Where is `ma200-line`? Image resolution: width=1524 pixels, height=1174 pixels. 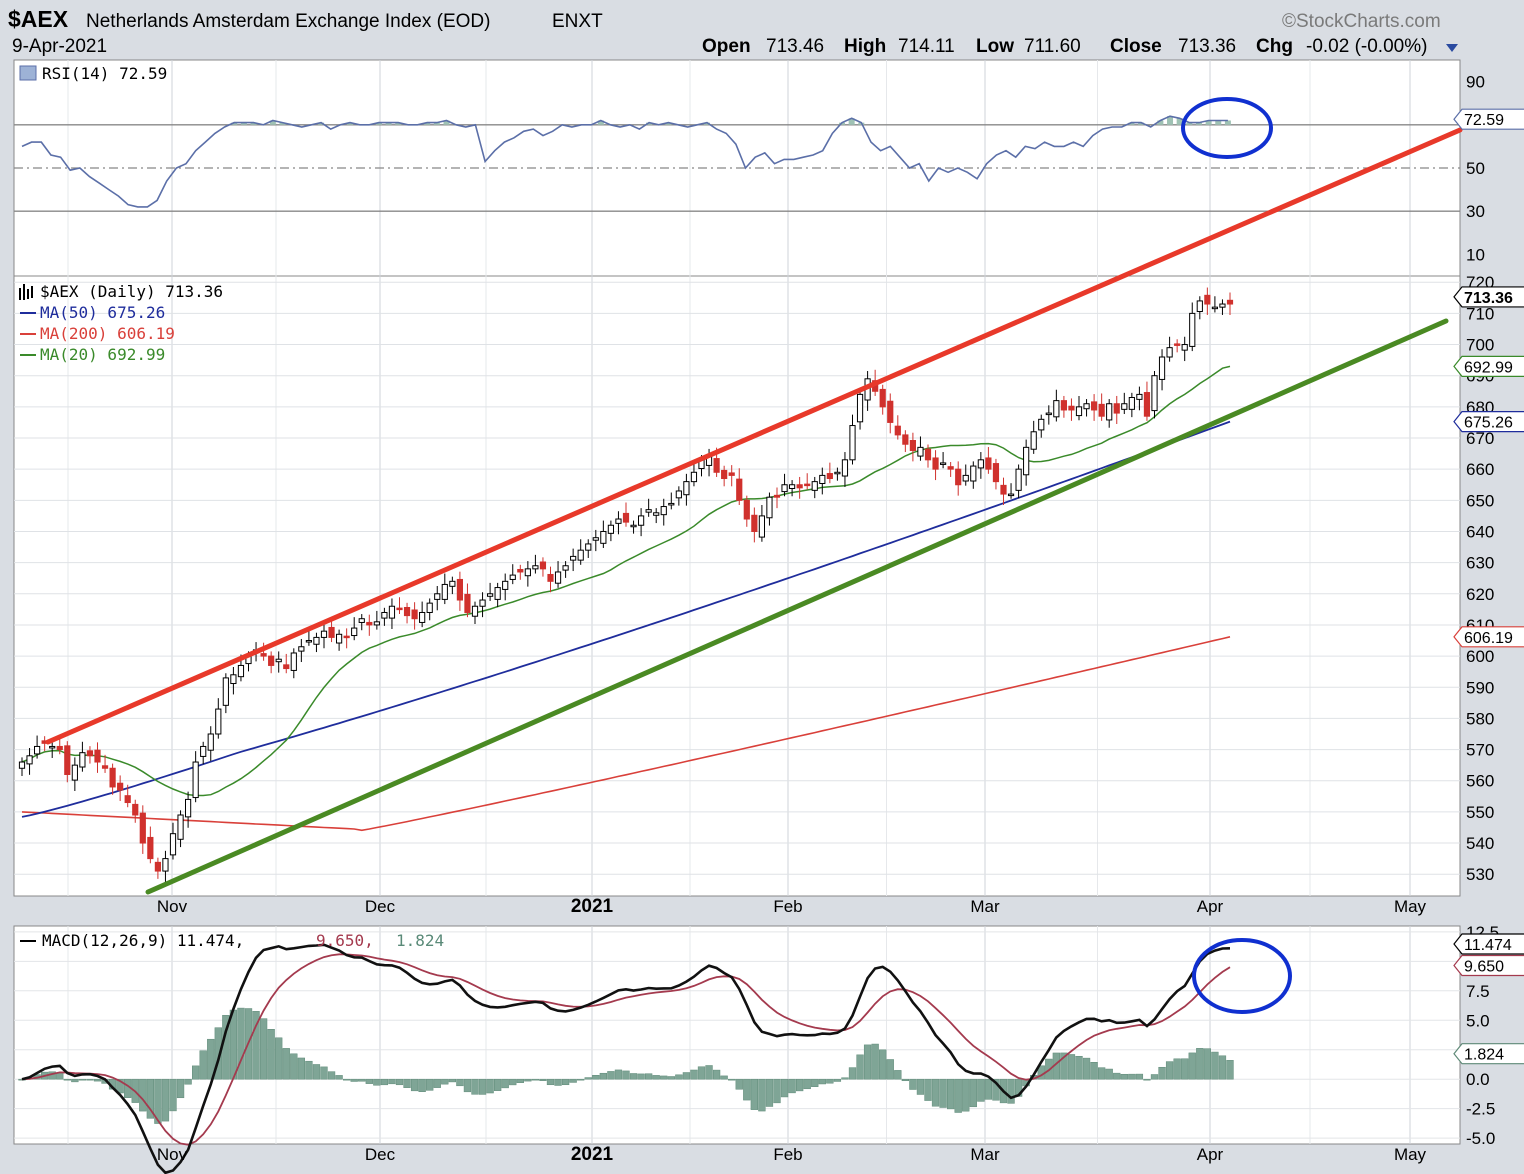
ma200-line is located at coordinates (626, 734).